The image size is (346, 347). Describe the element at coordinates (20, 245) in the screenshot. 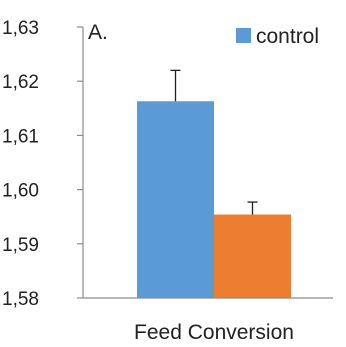

I see `y-tick-label: 1,59` at that location.